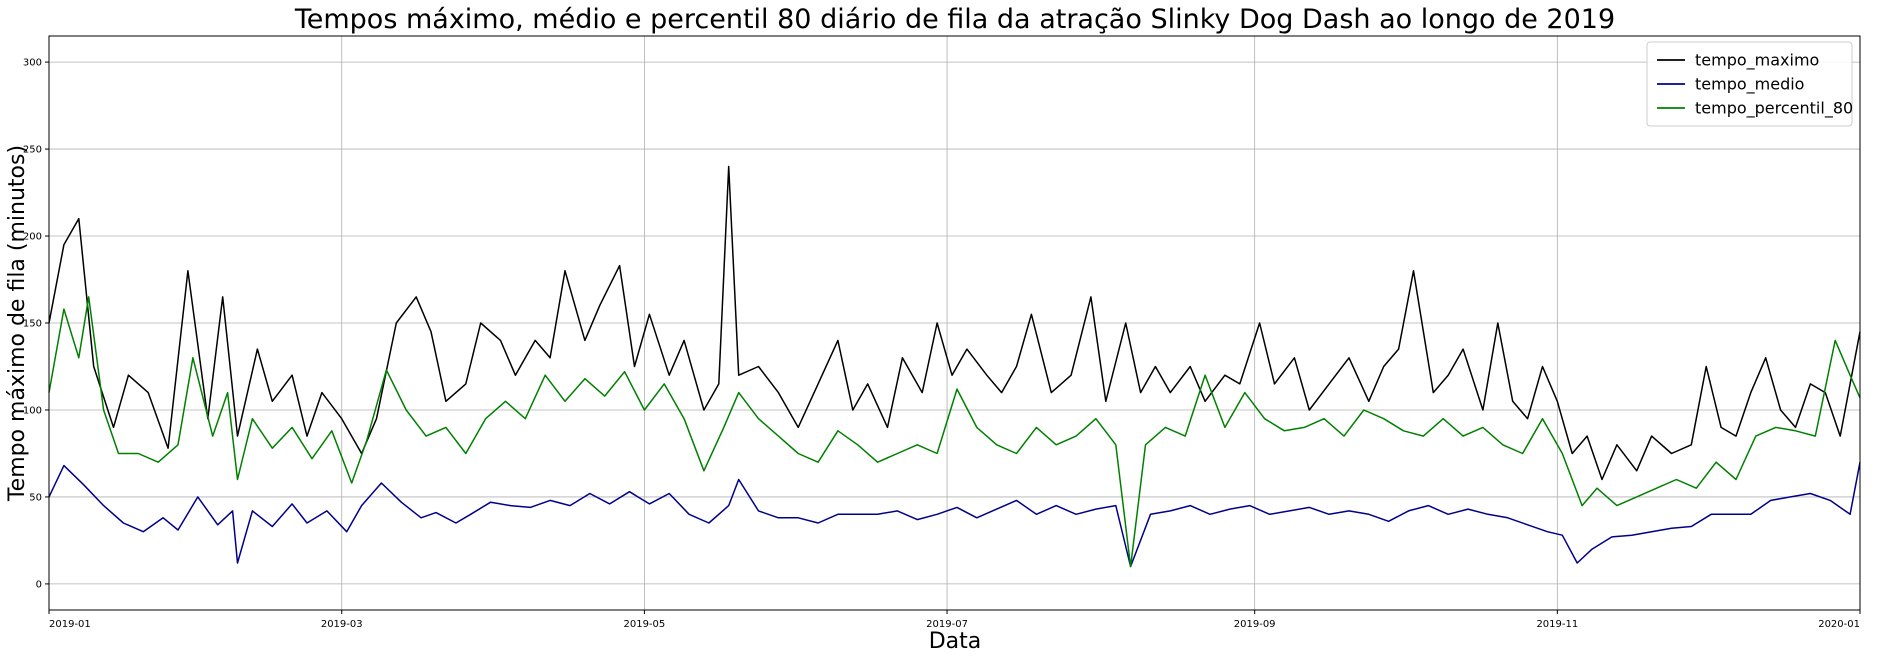 The image size is (1885, 656). I want to click on legend-entry: tempo_medio, so click(1749, 85).